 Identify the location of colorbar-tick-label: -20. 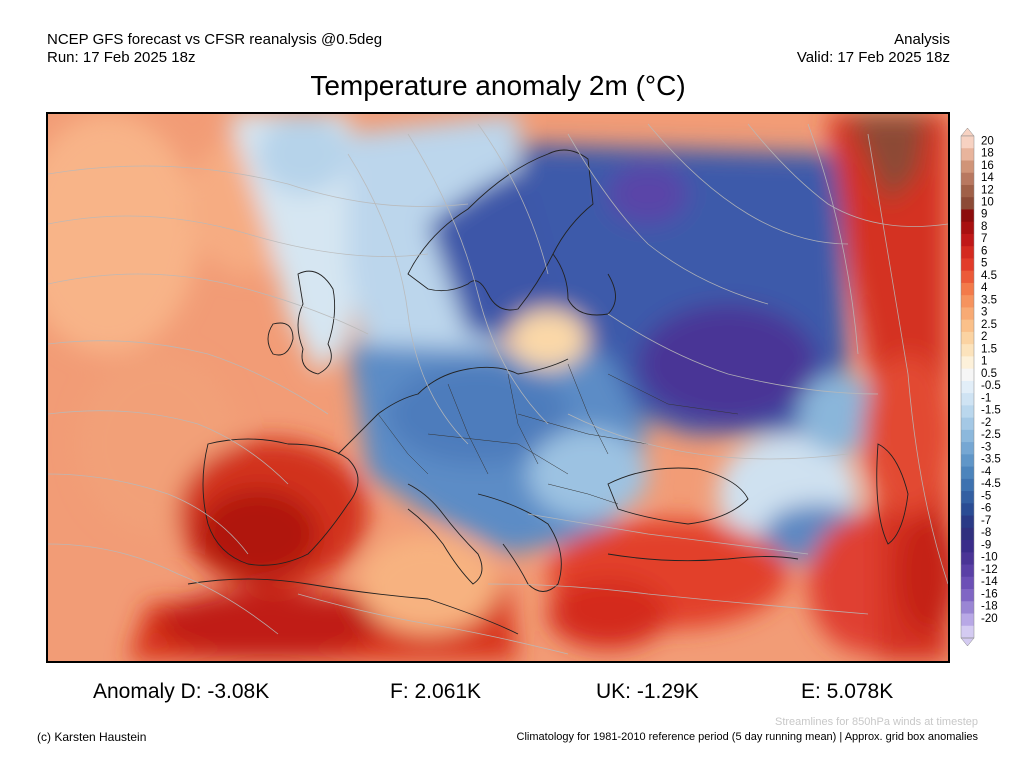
(989, 619).